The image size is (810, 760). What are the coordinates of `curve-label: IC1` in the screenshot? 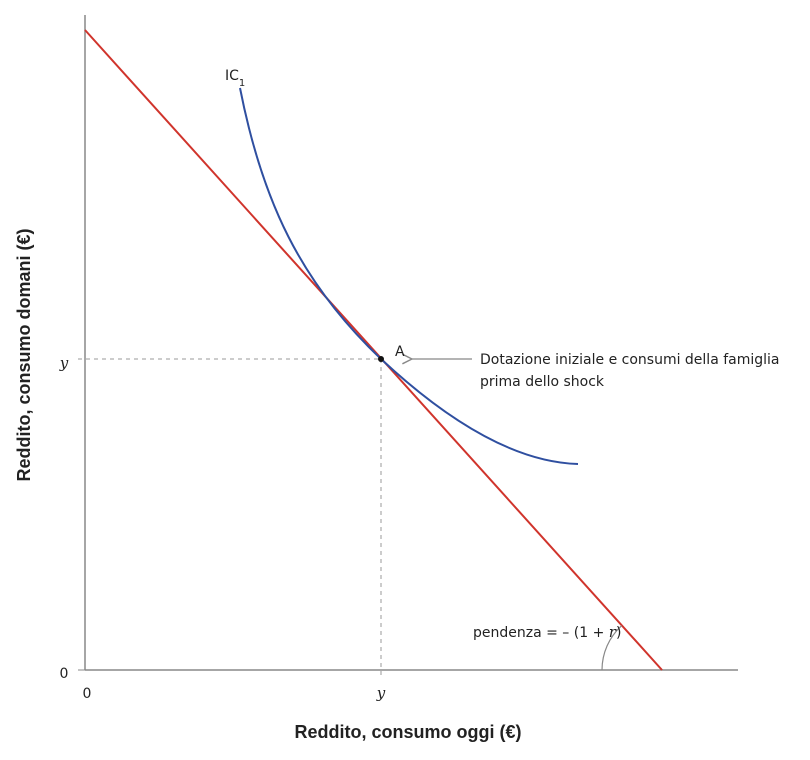 It's located at (235, 78).